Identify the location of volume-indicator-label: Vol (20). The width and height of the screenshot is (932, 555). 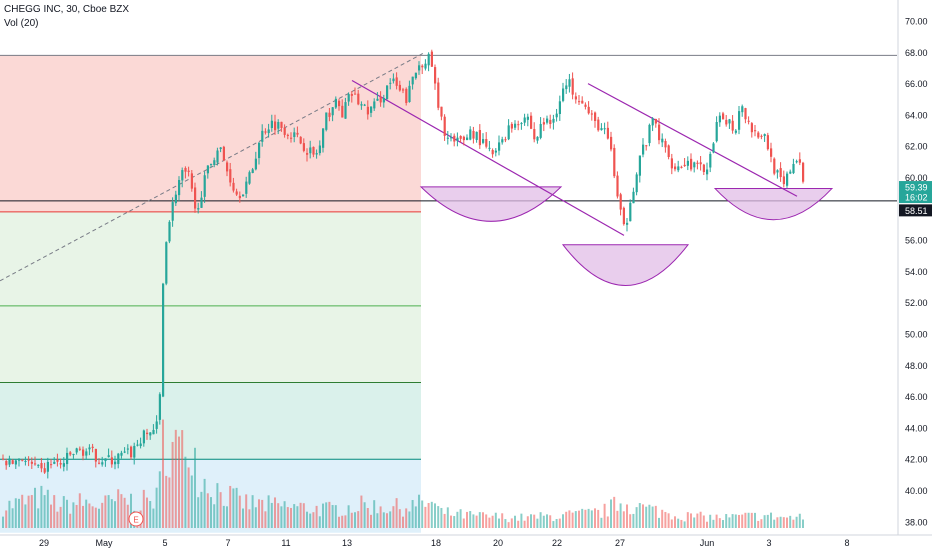
(21, 23).